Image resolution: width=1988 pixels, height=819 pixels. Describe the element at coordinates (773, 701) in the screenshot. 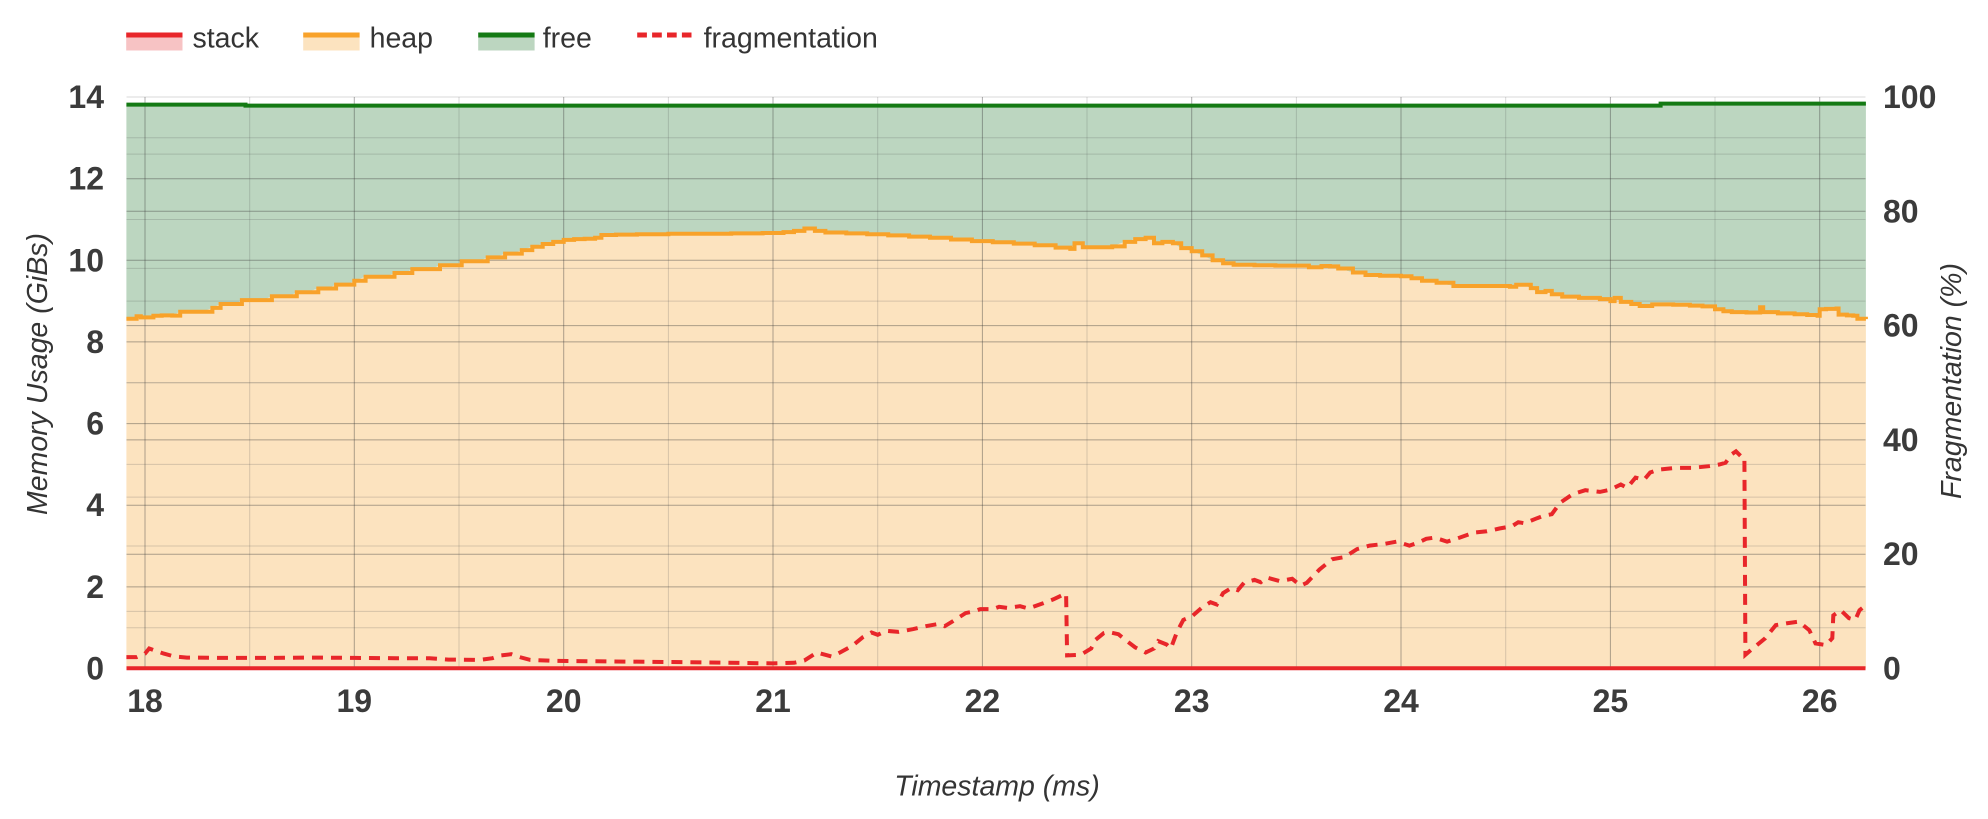

I see `svg-text: 21` at that location.